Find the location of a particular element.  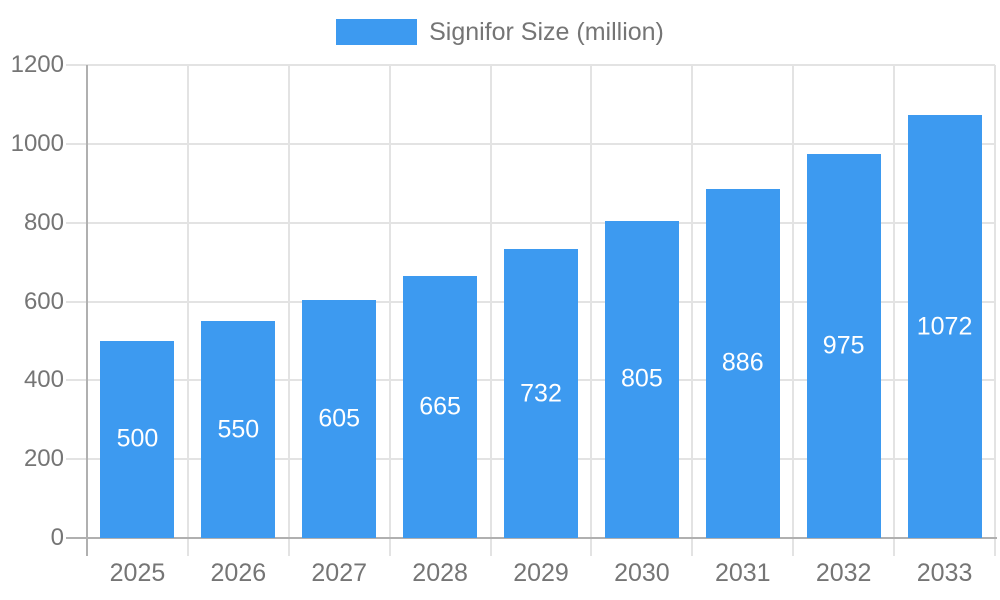

legend: Signifor Size (million) is located at coordinates (500, 32).